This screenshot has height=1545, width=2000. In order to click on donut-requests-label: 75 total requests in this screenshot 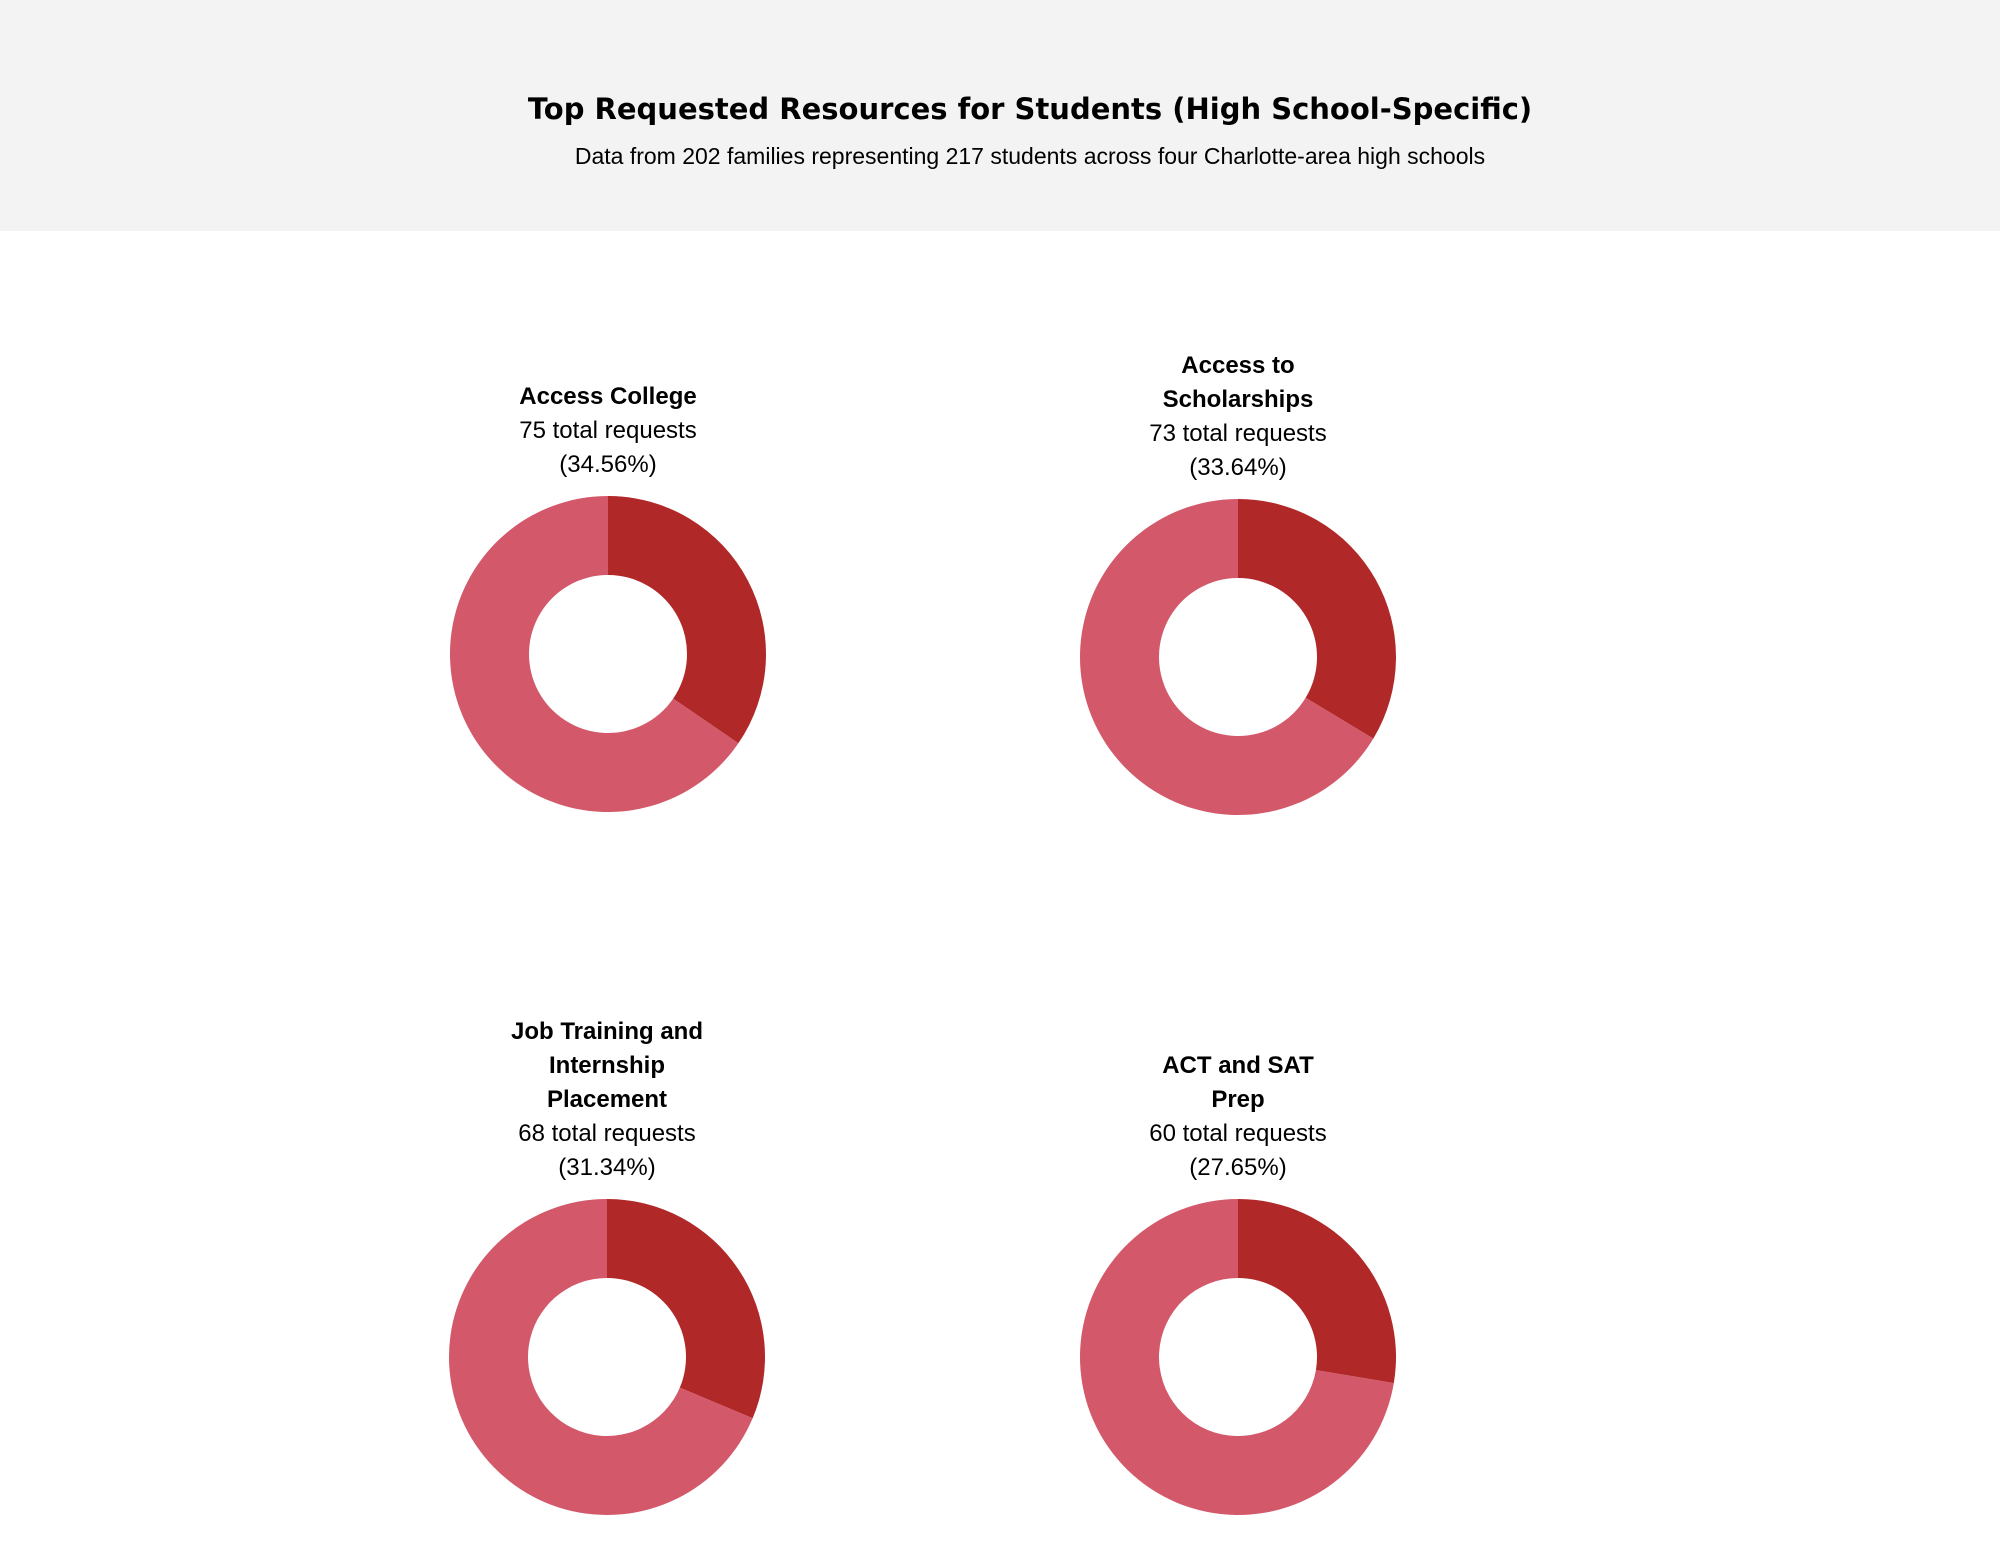, I will do `click(608, 430)`.